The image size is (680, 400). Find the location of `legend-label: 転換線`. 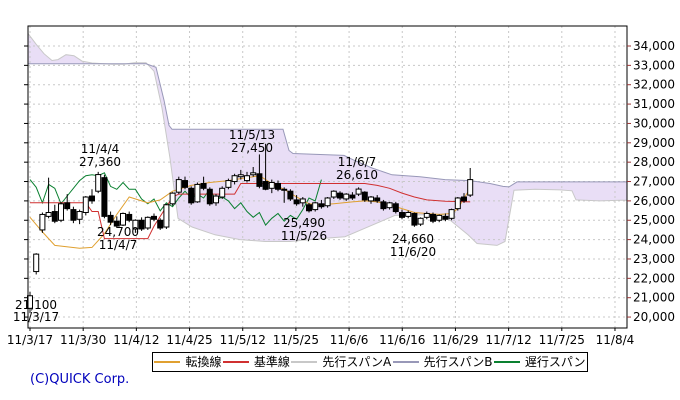

legend-label: 転換線 is located at coordinates (203, 362).